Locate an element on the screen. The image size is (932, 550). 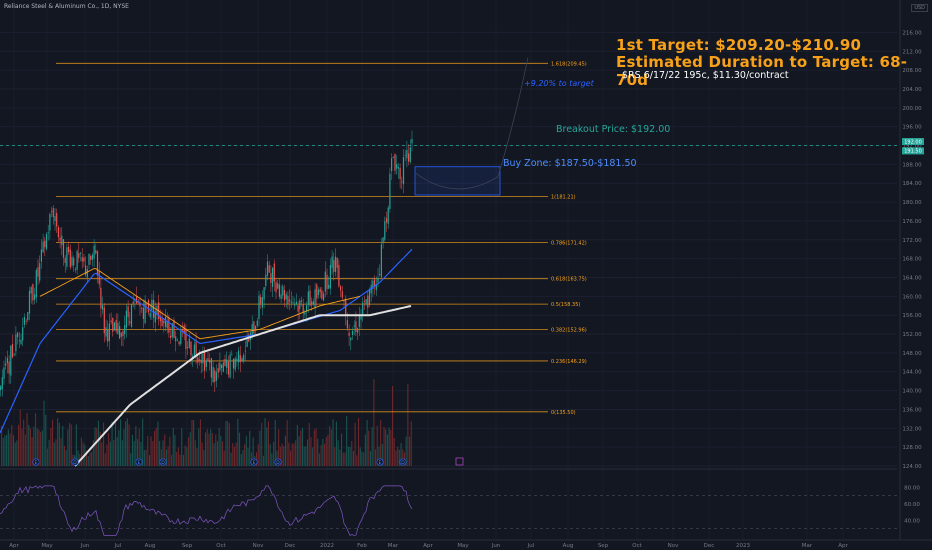
buy-zone-box is located at coordinates (471, 126).